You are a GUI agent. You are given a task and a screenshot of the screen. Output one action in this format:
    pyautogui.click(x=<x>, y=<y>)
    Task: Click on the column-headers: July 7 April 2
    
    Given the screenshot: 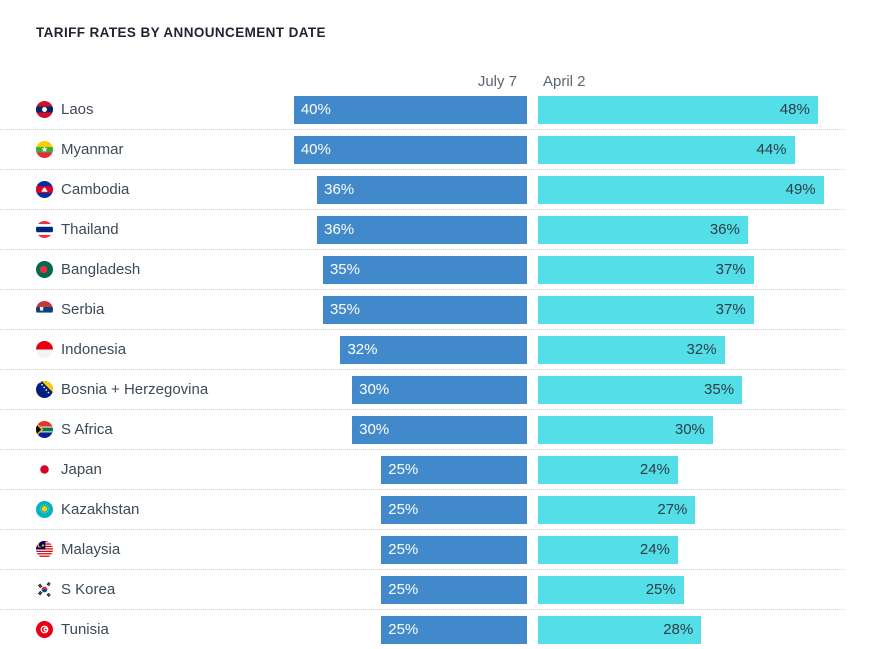 What is the action you would take?
    pyautogui.click(x=422, y=77)
    